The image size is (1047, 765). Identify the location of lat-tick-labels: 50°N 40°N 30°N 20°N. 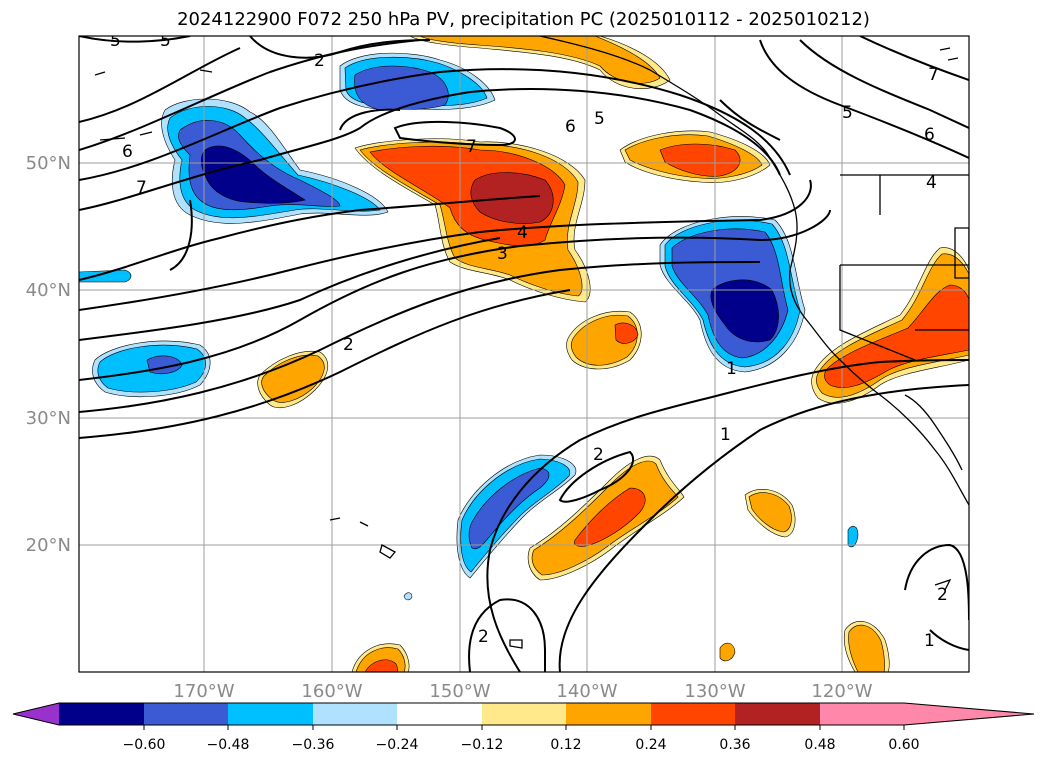
(48, 354).